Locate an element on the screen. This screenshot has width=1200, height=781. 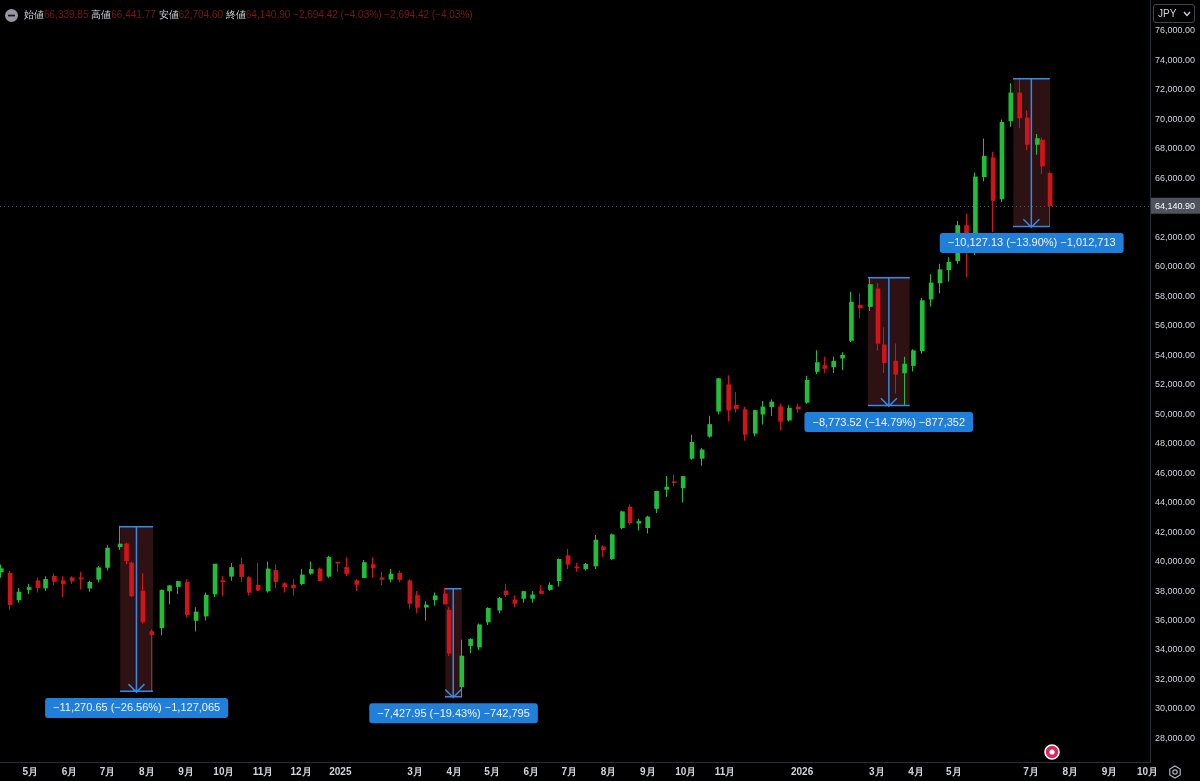
y-tick-label: 56,000.00 is located at coordinates (1175, 325).